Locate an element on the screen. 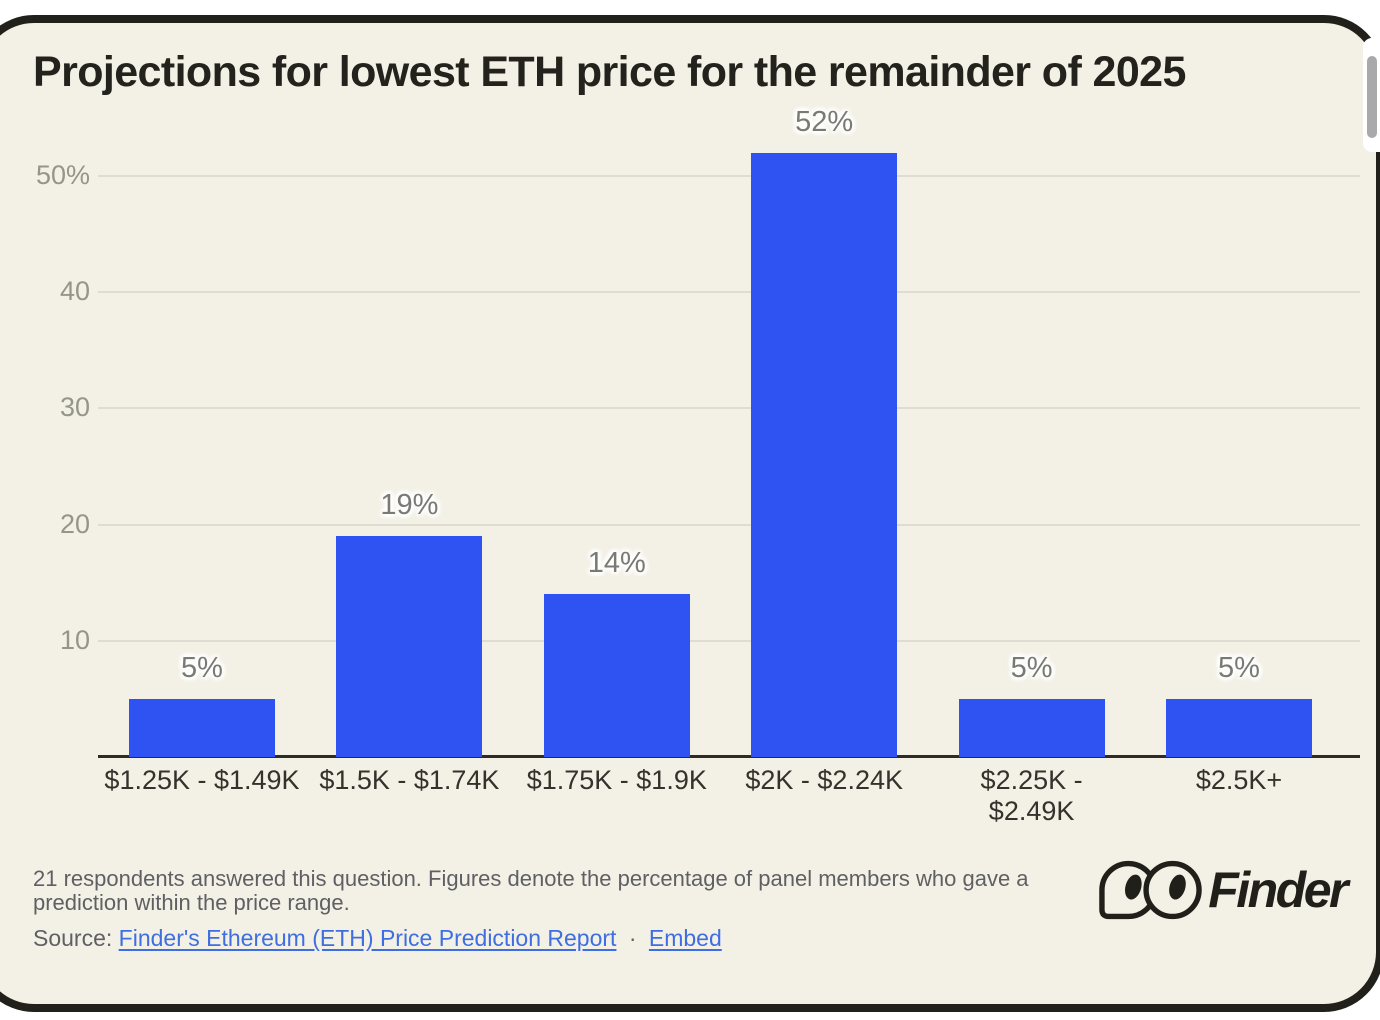  x-axis-label: $1.5K - $1.74K is located at coordinates (409, 780).